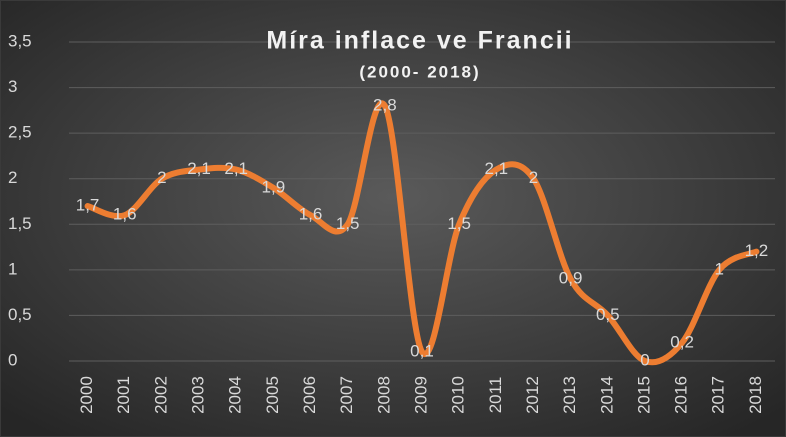  What do you see at coordinates (160, 395) in the screenshot?
I see `x-tick-label: 2002` at bounding box center [160, 395].